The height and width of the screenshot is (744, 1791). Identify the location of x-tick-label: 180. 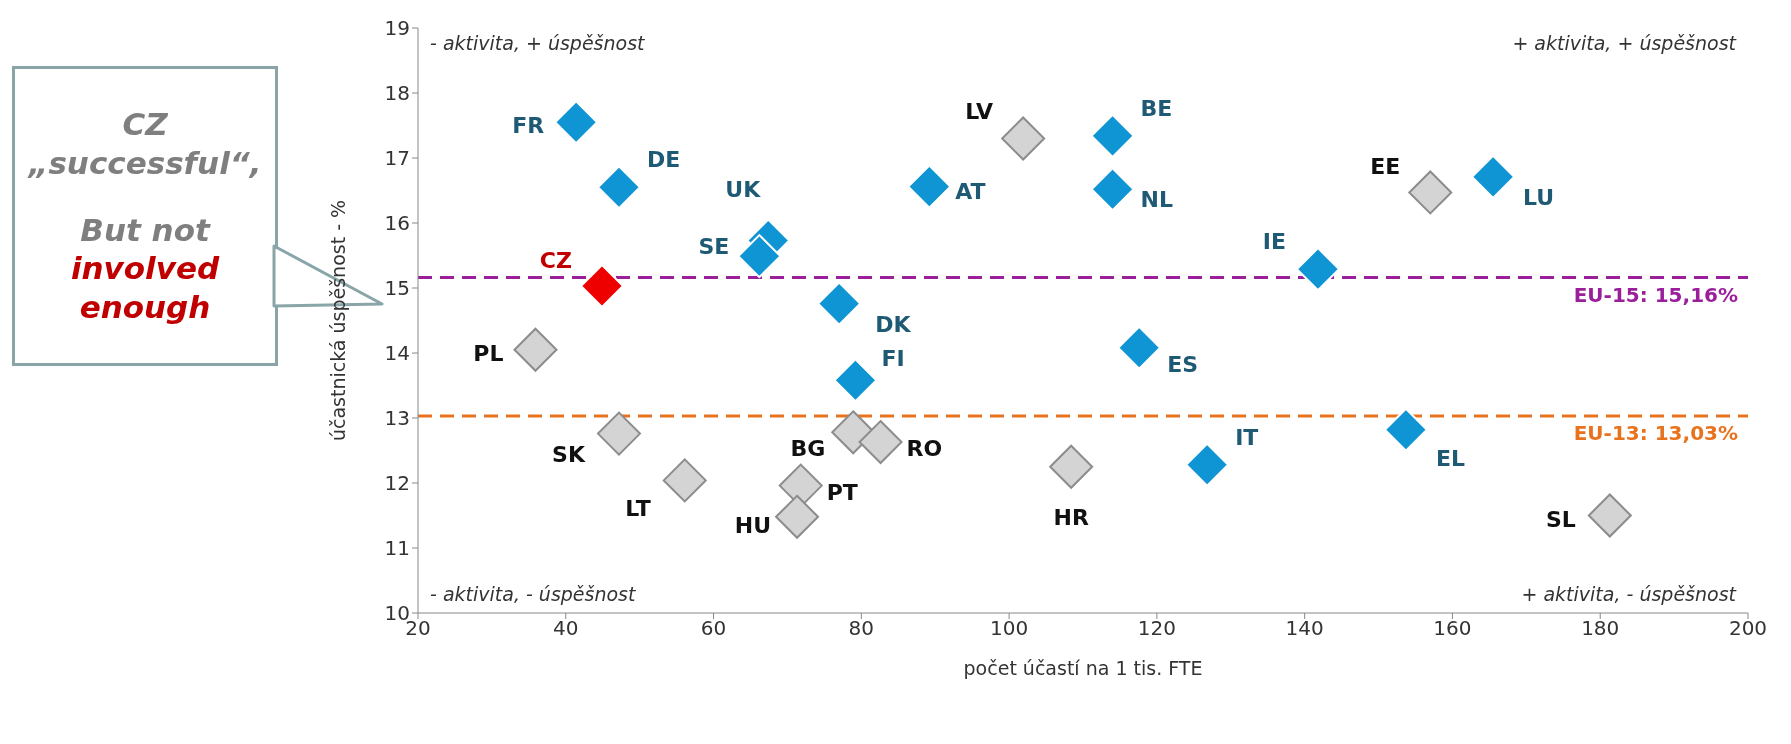
(1600, 628).